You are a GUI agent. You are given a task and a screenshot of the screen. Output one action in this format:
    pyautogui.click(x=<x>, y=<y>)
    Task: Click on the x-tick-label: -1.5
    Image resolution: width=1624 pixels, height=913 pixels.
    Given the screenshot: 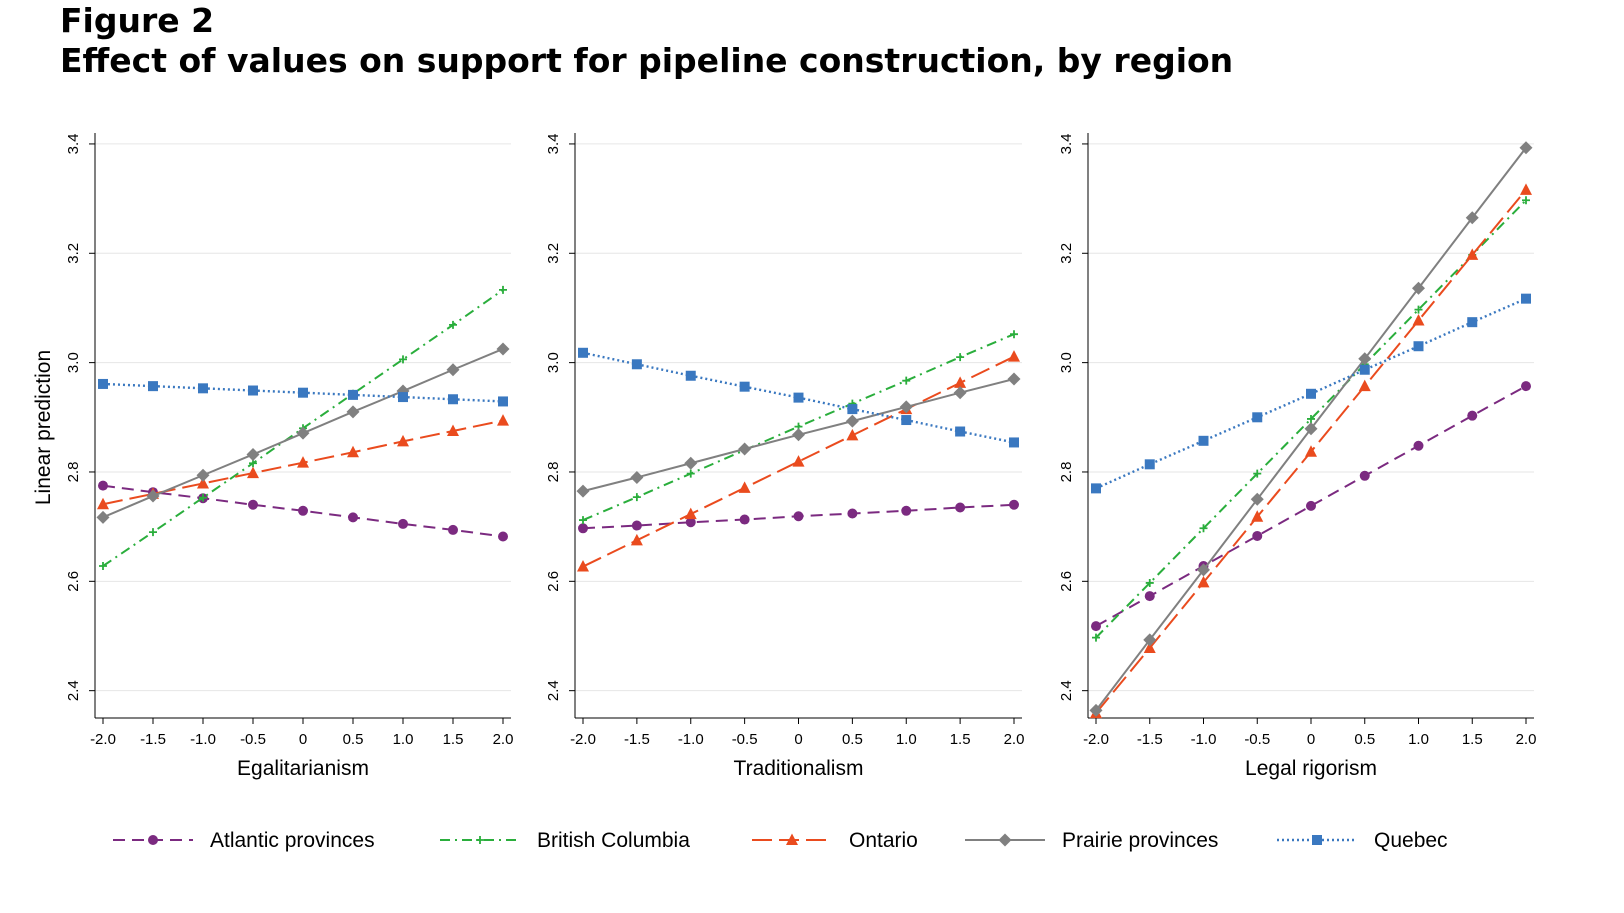 What is the action you would take?
    pyautogui.click(x=637, y=739)
    